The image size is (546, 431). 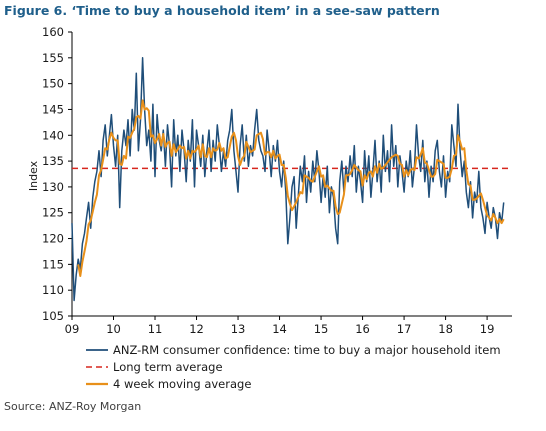 I want to click on y-tick-label: 145, so click(x=53, y=109).